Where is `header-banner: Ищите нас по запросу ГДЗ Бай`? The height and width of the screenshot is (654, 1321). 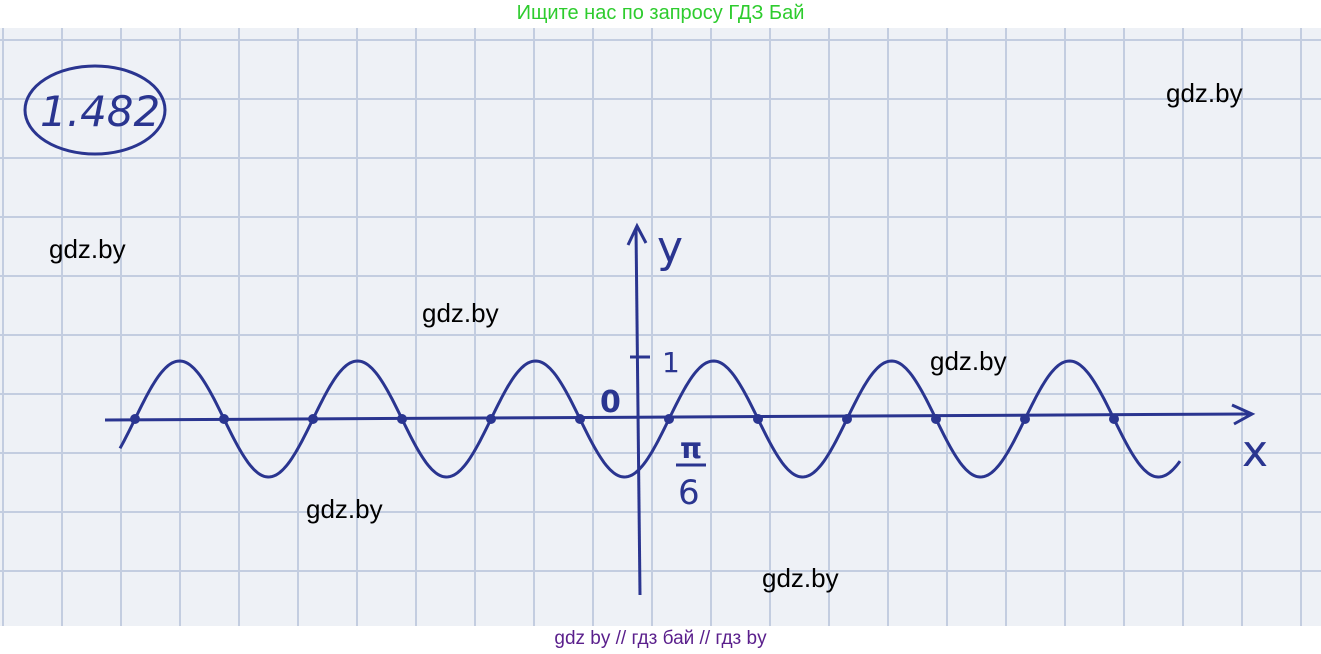 header-banner: Ищите нас по запросу ГДЗ Бай is located at coordinates (660, 13).